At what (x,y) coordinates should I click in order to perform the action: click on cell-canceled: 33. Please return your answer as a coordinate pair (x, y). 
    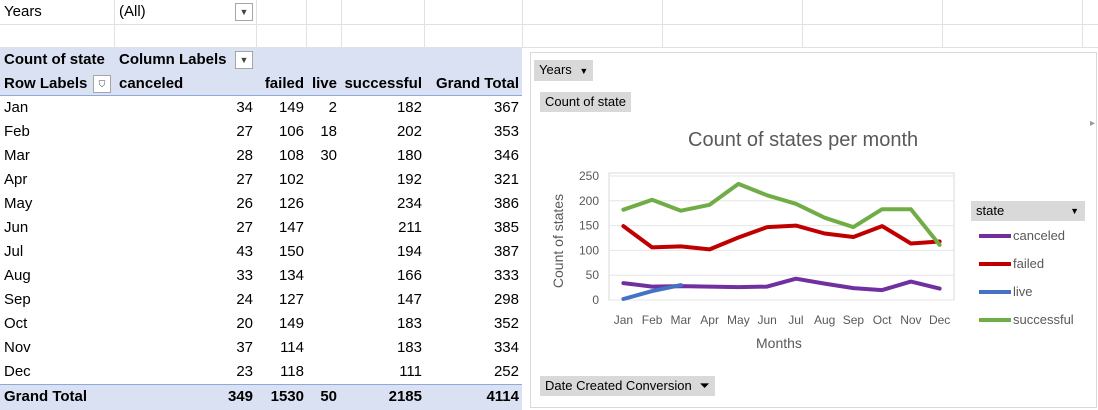
    Looking at the image, I should click on (244, 275).